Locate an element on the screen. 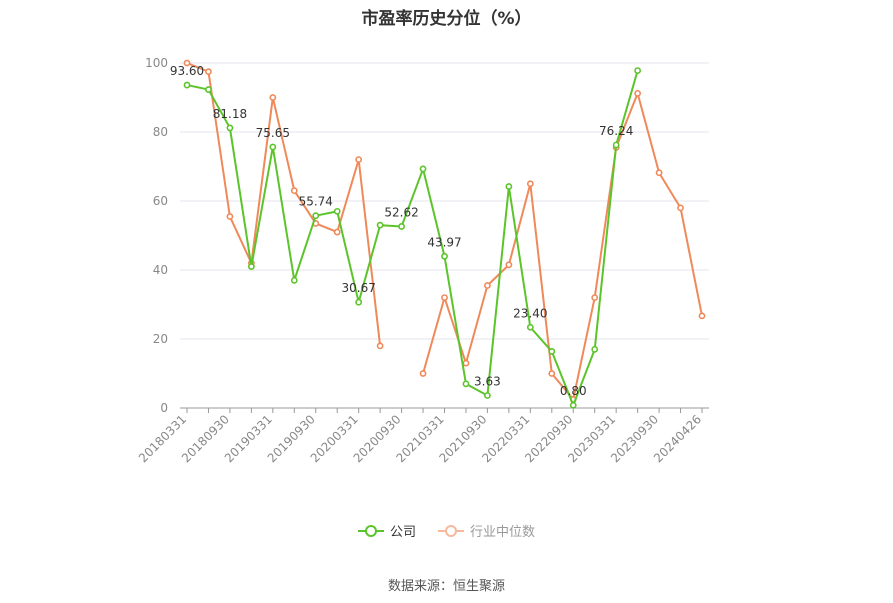  data-label: 75.65 is located at coordinates (273, 133).